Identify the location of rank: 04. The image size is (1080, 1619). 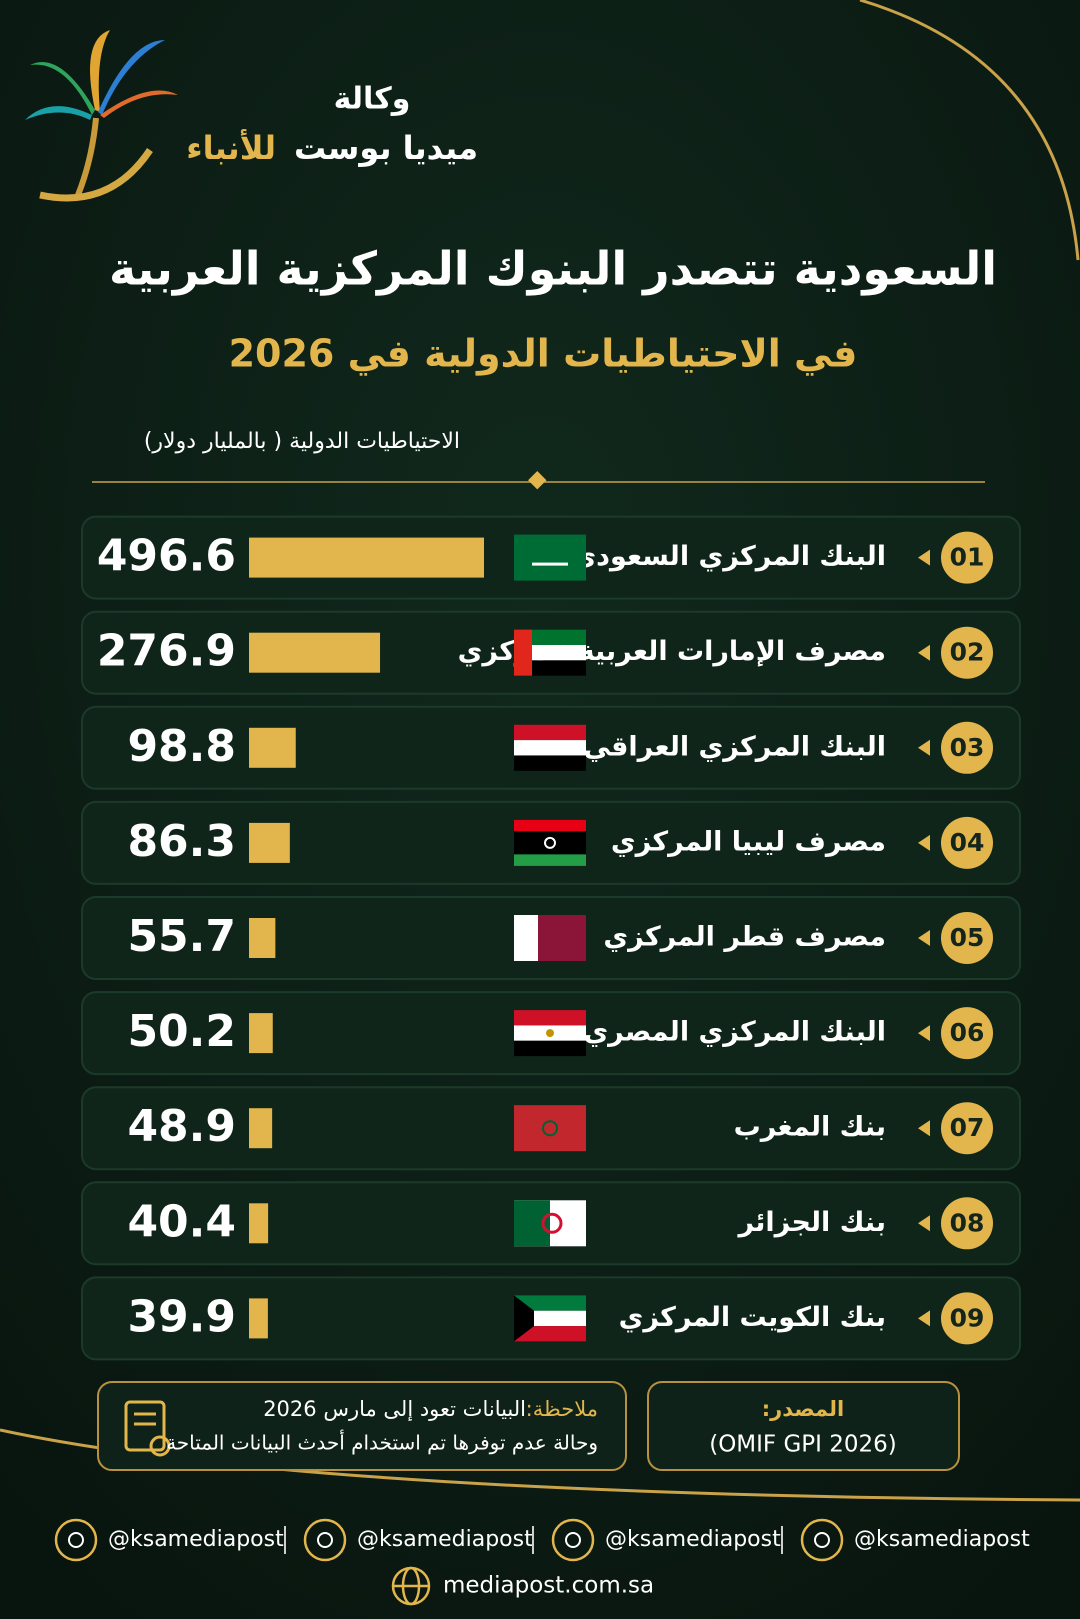
(967, 842).